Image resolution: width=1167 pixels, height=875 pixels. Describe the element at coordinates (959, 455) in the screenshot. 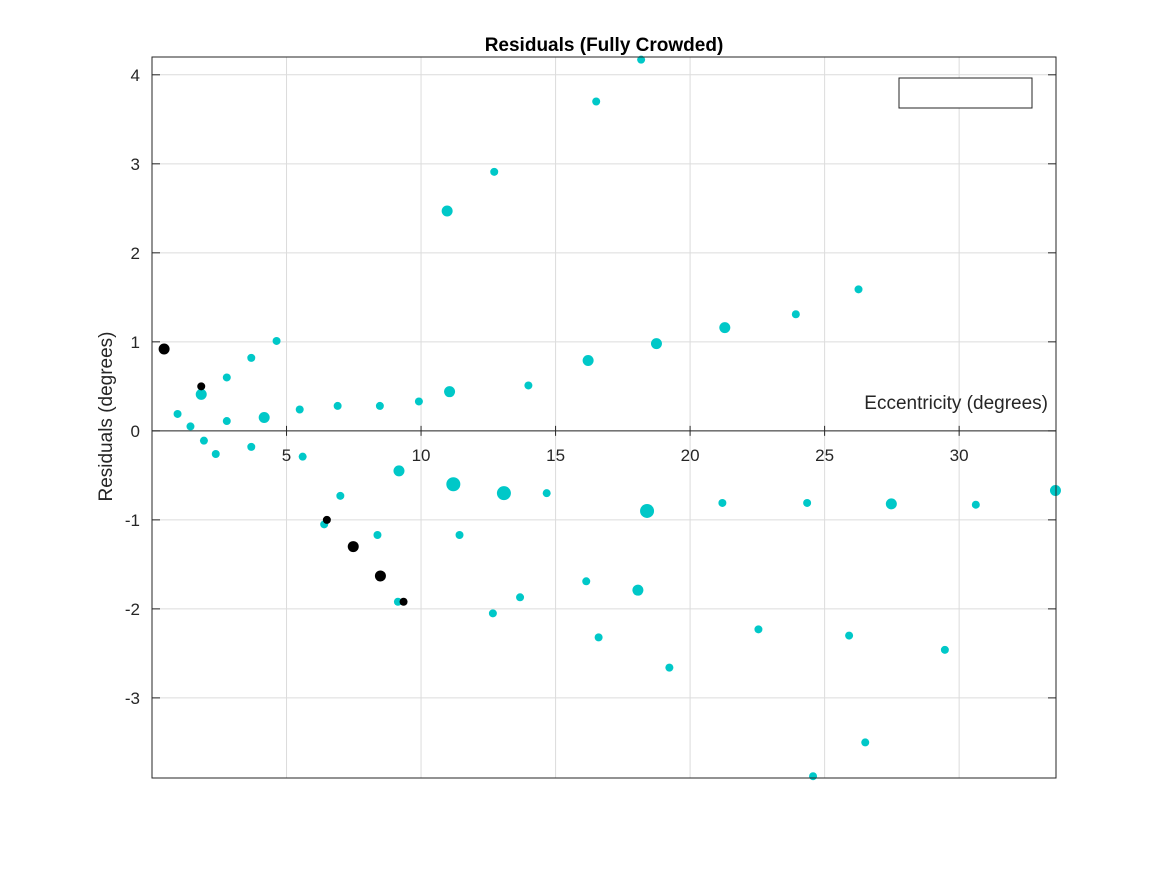

I see `x-tick-label: 30` at that location.